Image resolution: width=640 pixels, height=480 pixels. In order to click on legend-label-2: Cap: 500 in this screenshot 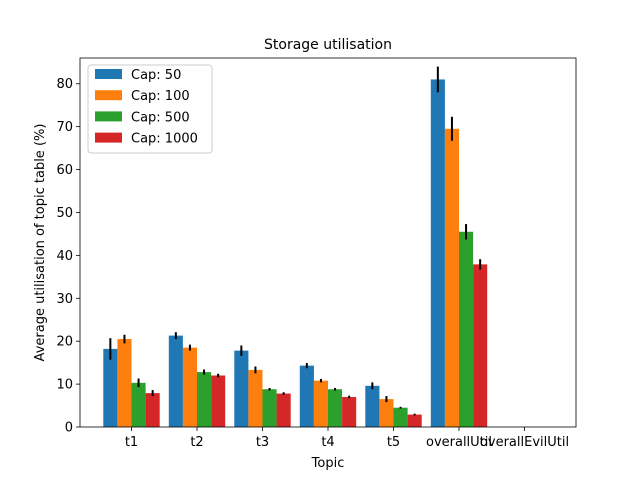, I will do `click(160, 117)`.